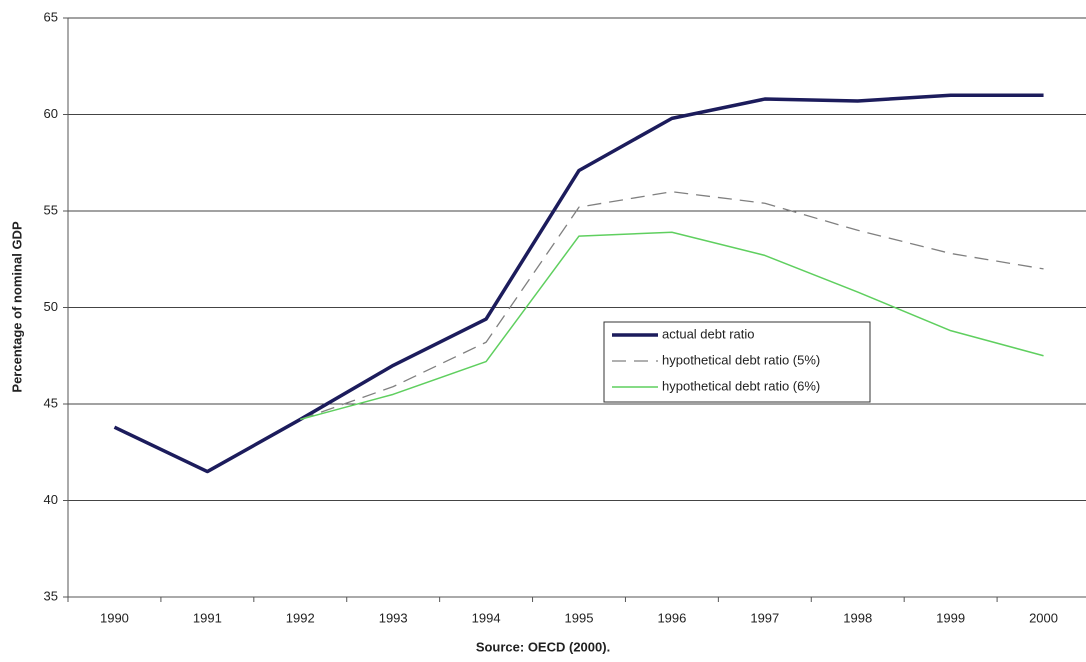 This screenshot has width=1086, height=662. What do you see at coordinates (207, 617) in the screenshot?
I see `x-tick-label: 1991` at bounding box center [207, 617].